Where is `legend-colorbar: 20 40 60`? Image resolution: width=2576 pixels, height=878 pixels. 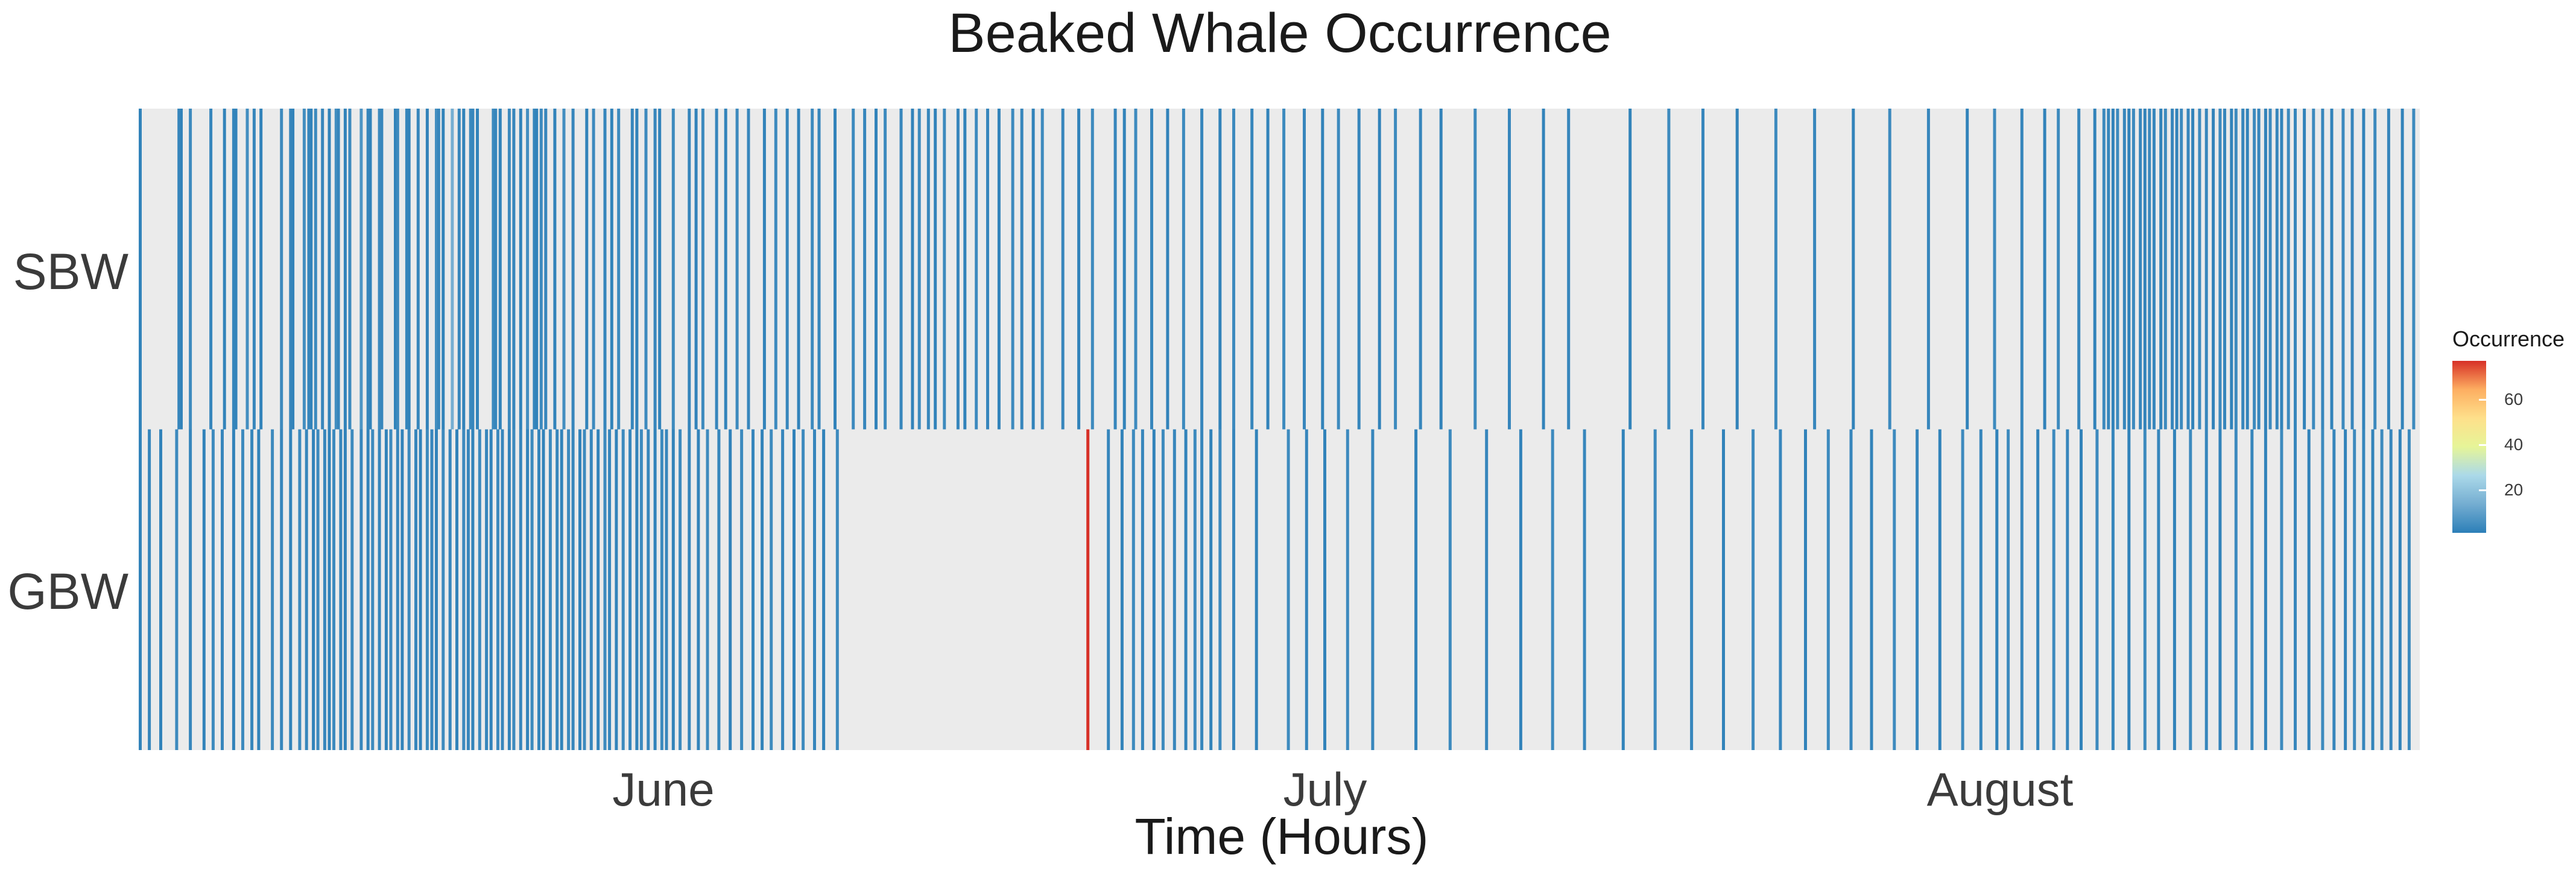 legend-colorbar: 20 40 60 is located at coordinates (2487, 447).